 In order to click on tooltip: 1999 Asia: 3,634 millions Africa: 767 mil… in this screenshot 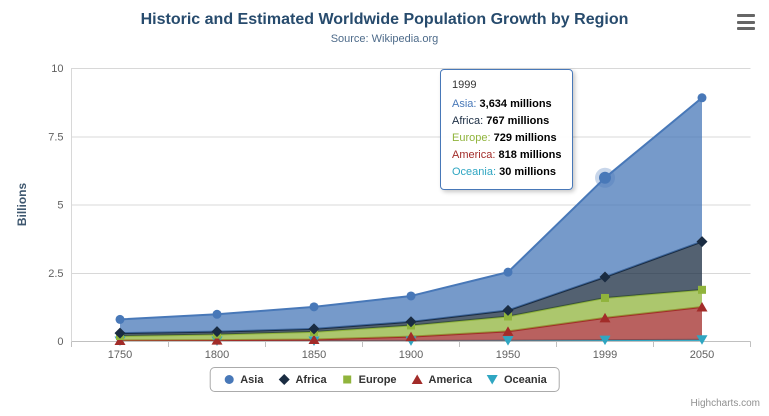, I will do `click(507, 129)`.